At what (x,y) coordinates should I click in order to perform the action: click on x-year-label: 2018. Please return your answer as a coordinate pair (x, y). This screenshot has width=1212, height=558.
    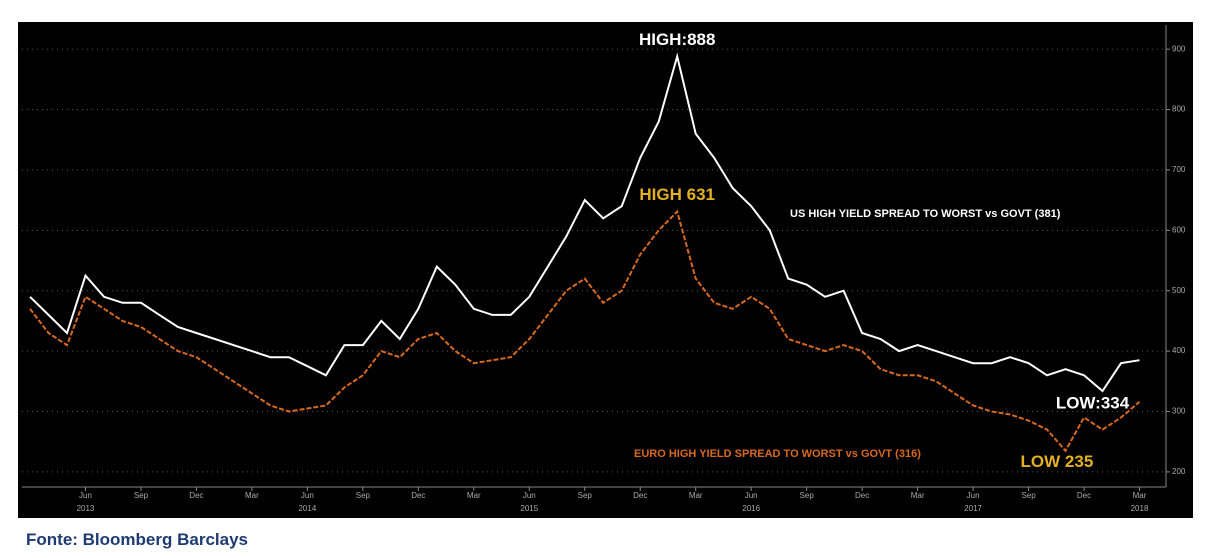
    Looking at the image, I should click on (1140, 508).